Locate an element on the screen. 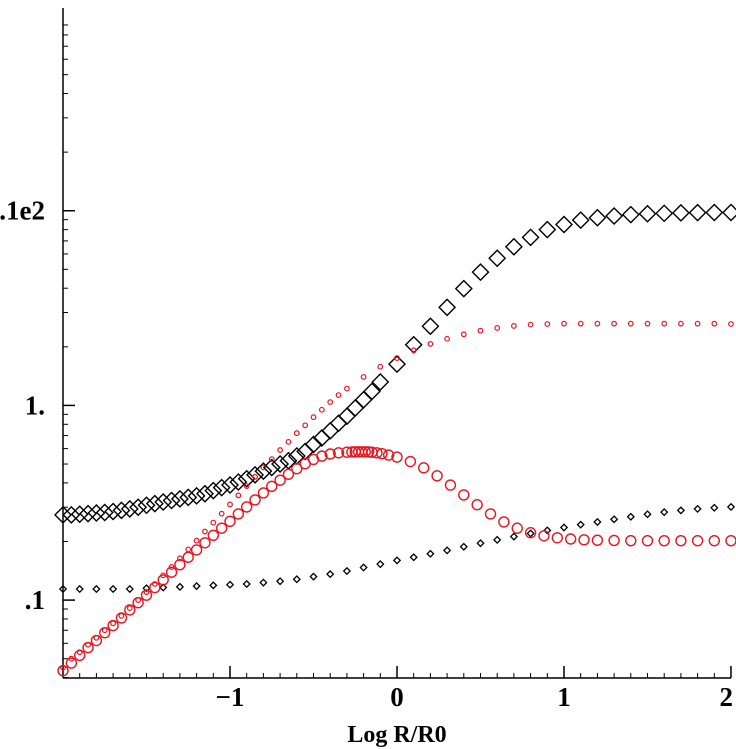 The image size is (736, 749). x-tick-label: 2 is located at coordinates (727, 697).